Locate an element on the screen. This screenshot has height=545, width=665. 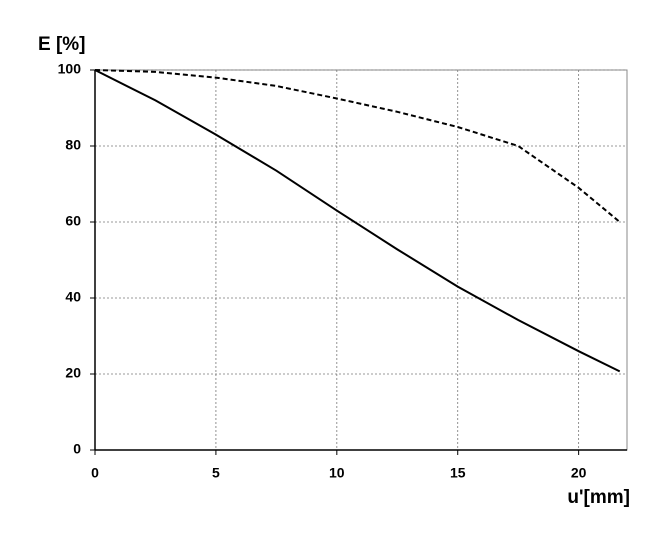
y-axis-title: E [%] is located at coordinates (62, 44).